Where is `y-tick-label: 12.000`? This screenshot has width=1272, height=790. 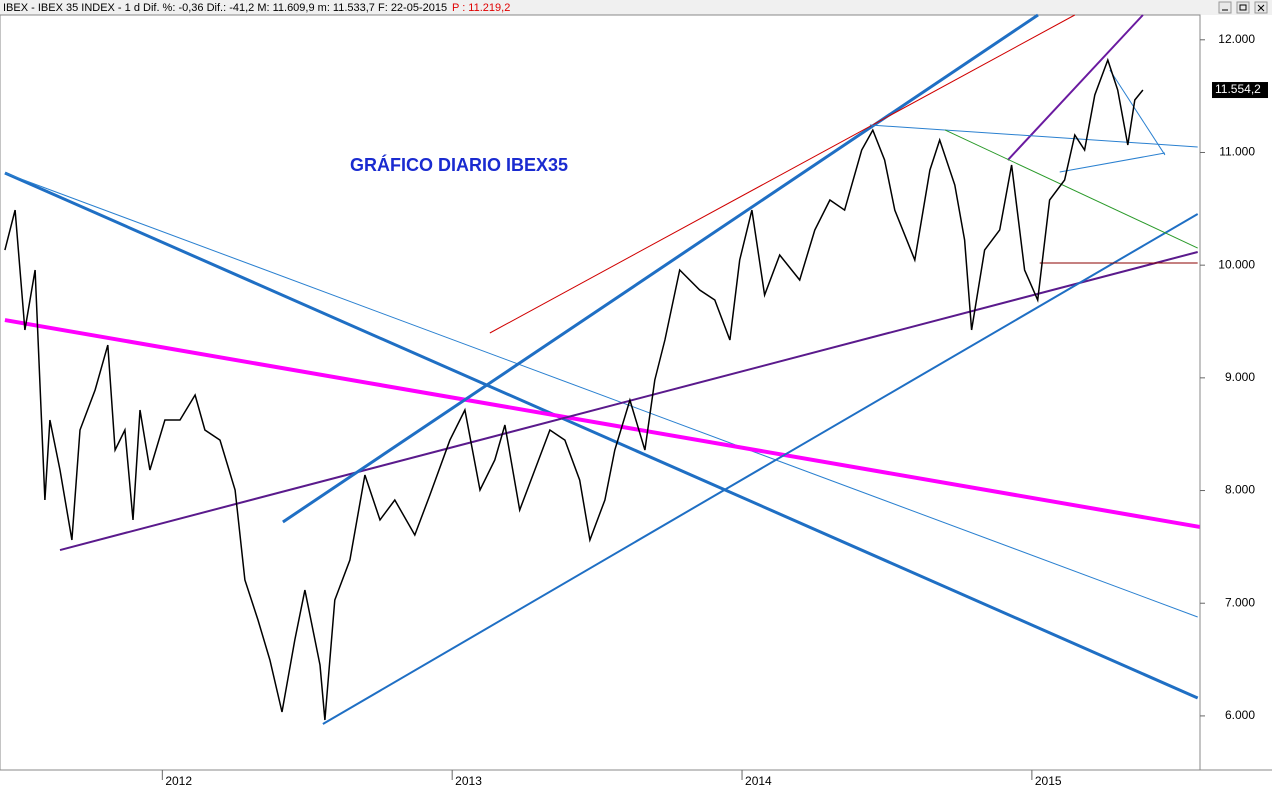 y-tick-label: 12.000 is located at coordinates (1236, 39).